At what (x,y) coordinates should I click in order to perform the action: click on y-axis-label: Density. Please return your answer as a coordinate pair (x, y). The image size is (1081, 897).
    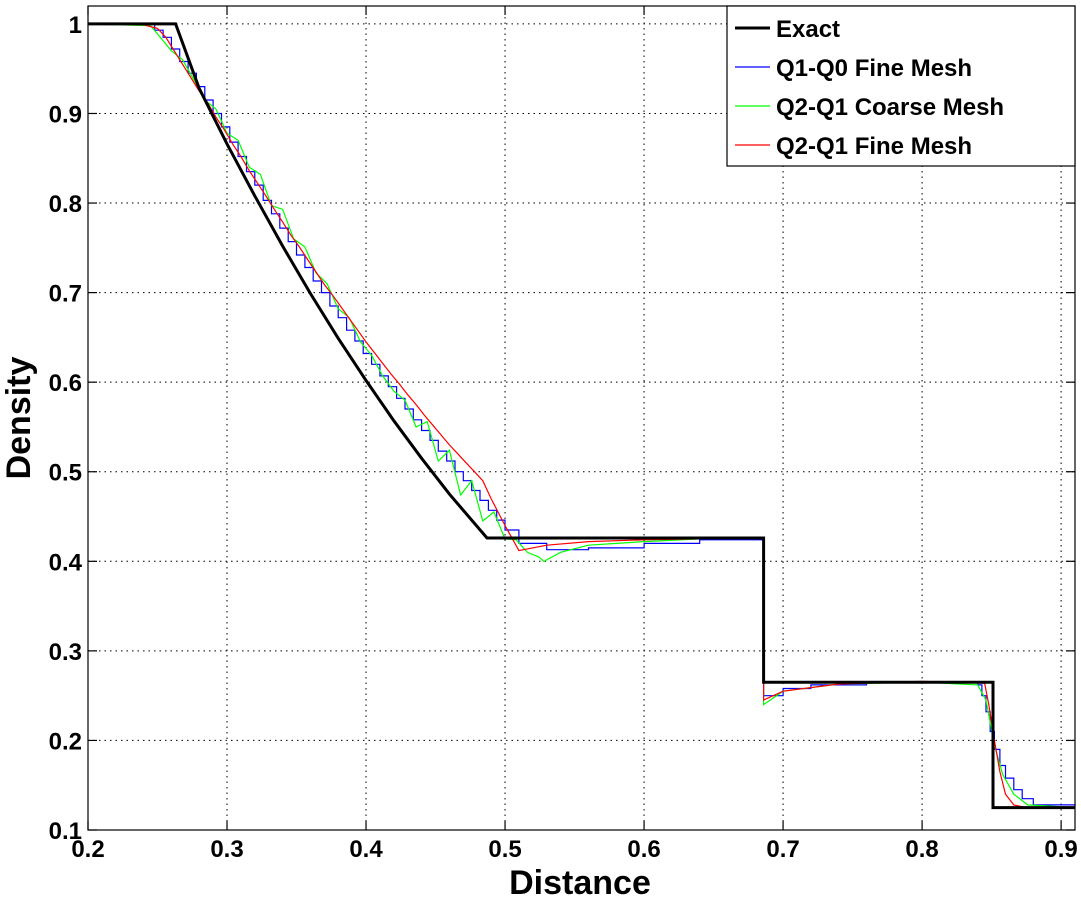
    Looking at the image, I should click on (19, 418).